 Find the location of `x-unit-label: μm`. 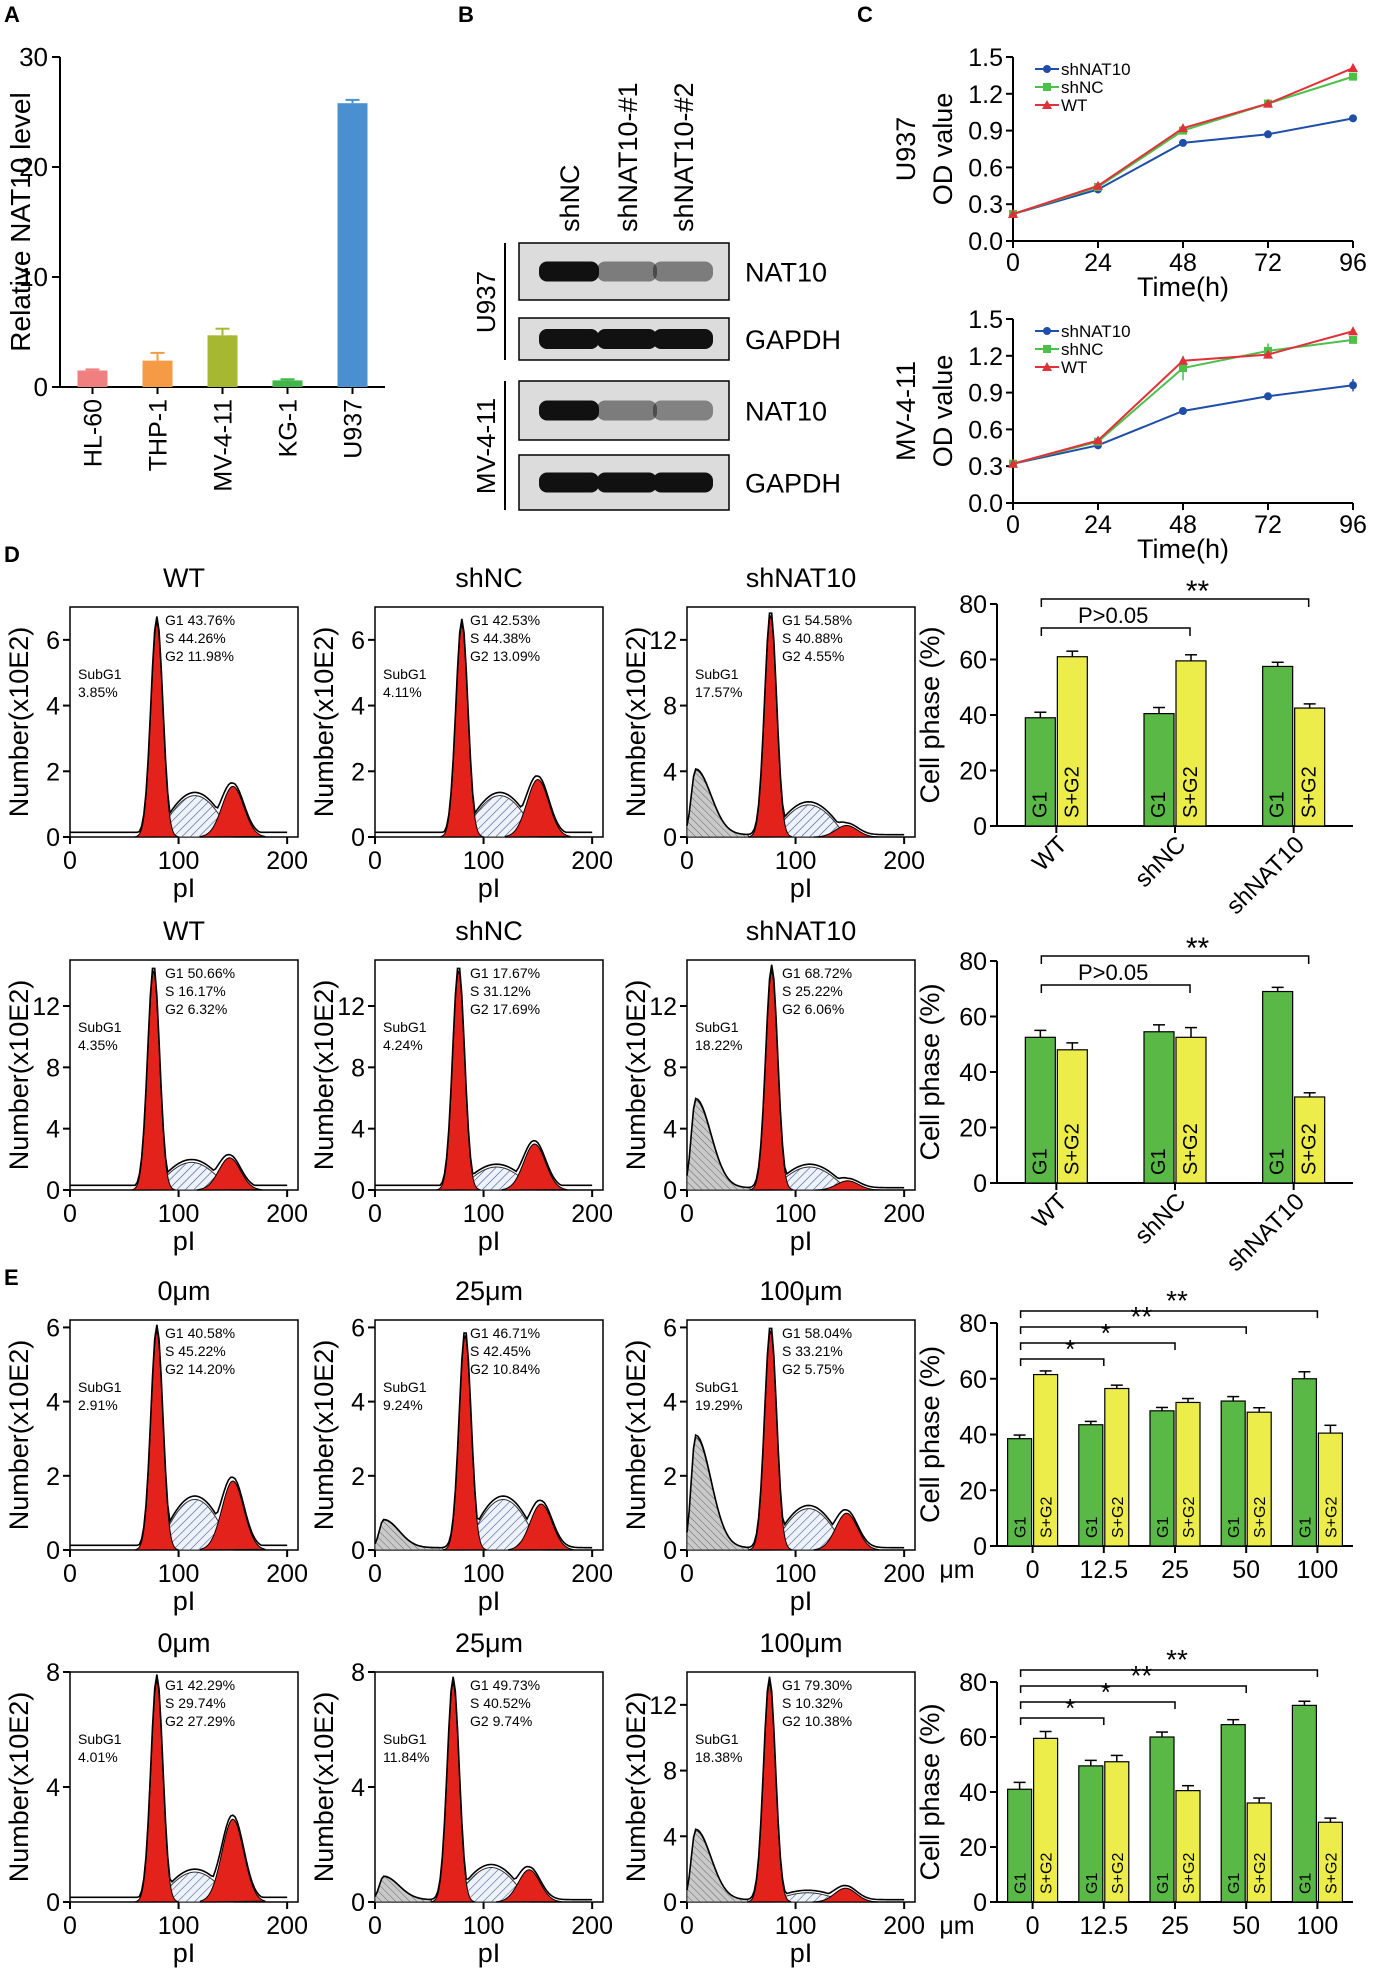

x-unit-label: μm is located at coordinates (956, 1570).